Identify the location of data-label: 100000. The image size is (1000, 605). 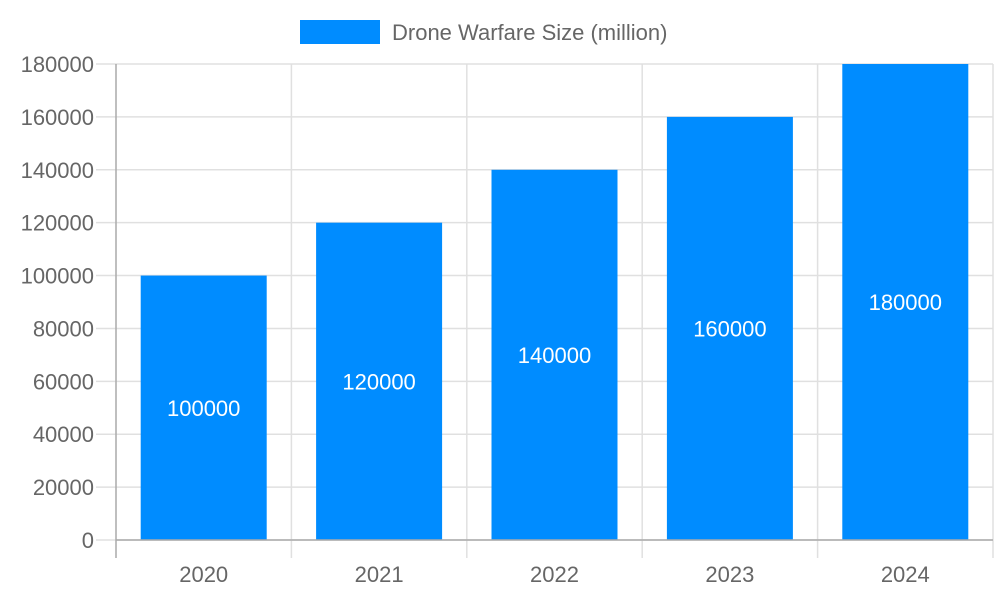
(203, 408).